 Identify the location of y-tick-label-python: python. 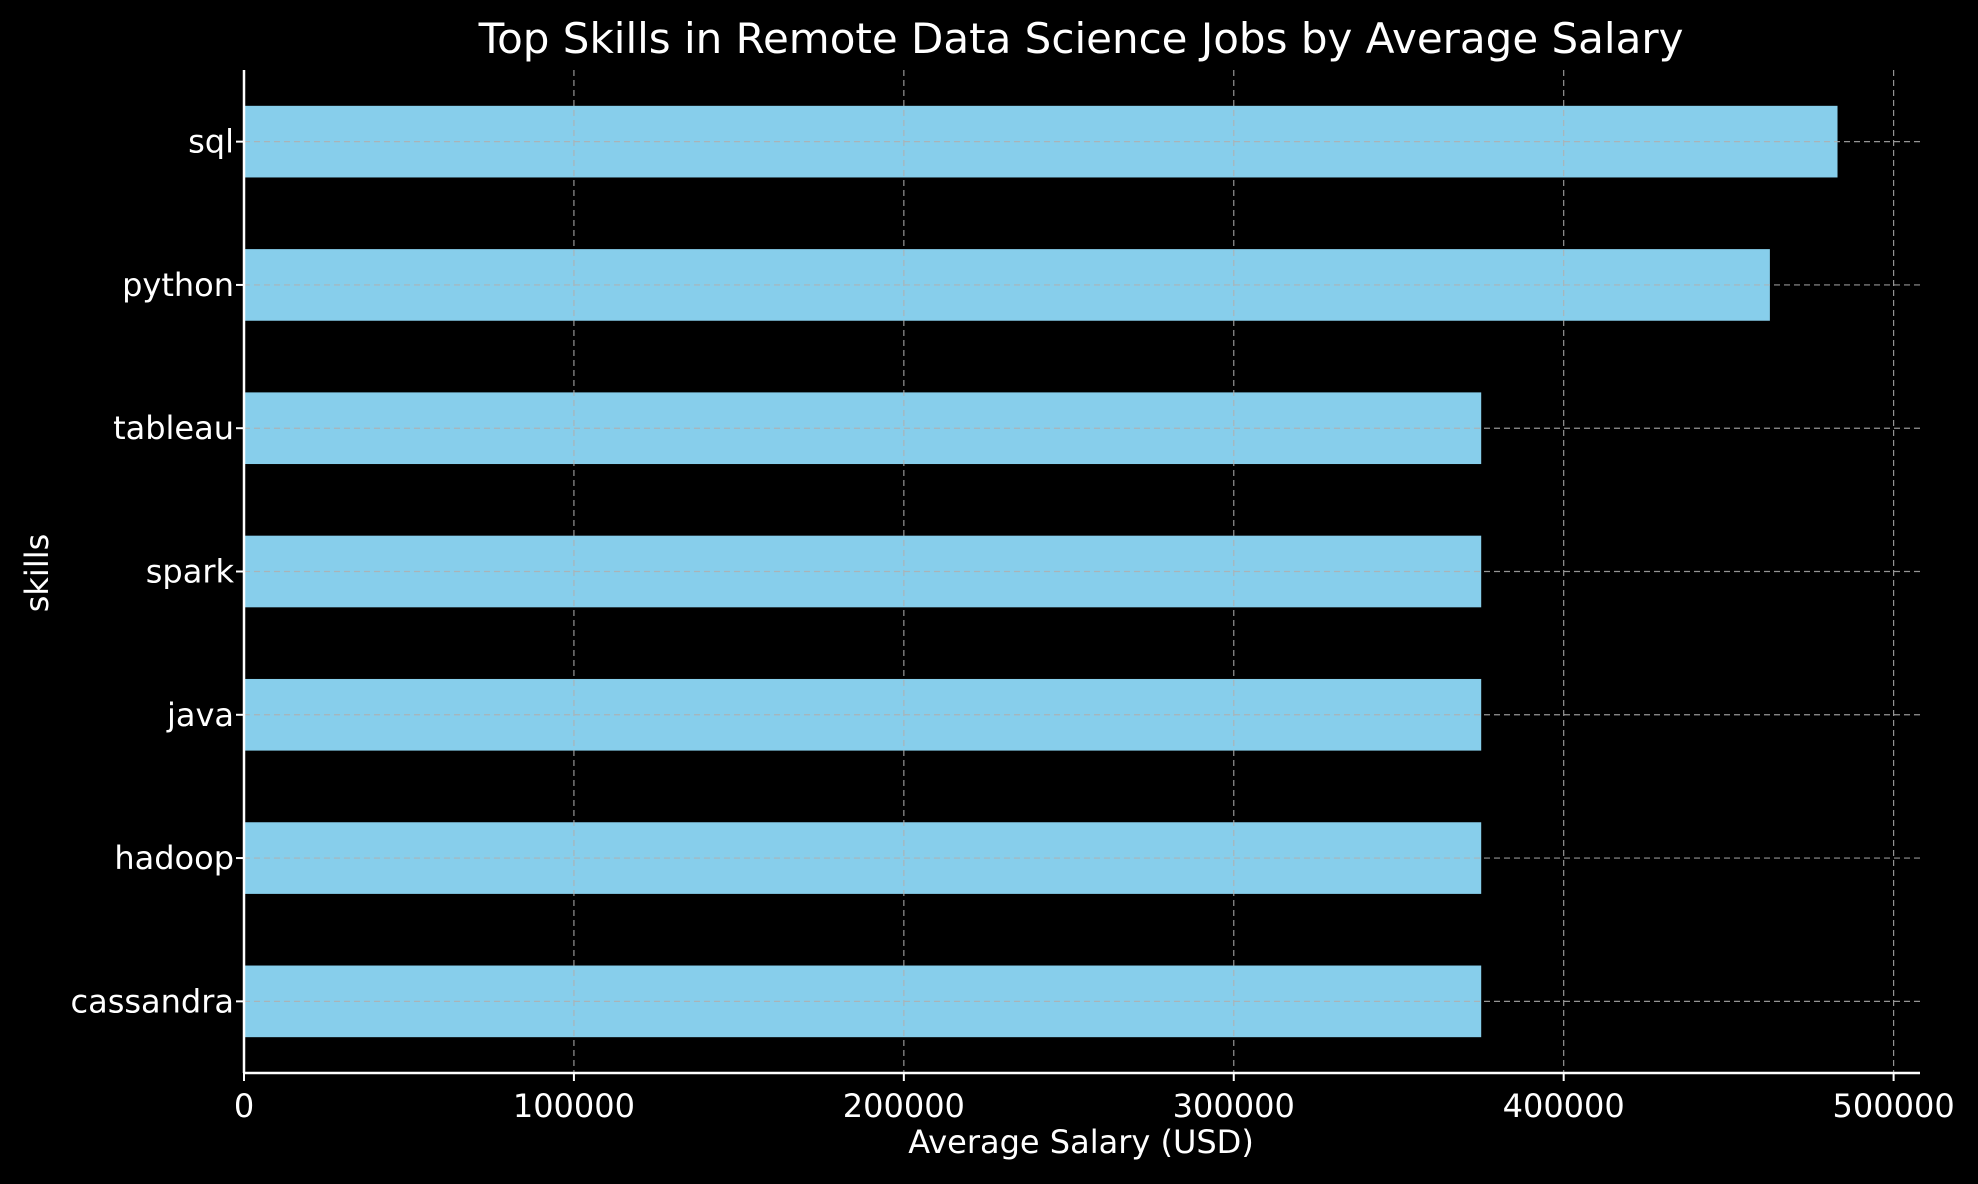
(178, 285).